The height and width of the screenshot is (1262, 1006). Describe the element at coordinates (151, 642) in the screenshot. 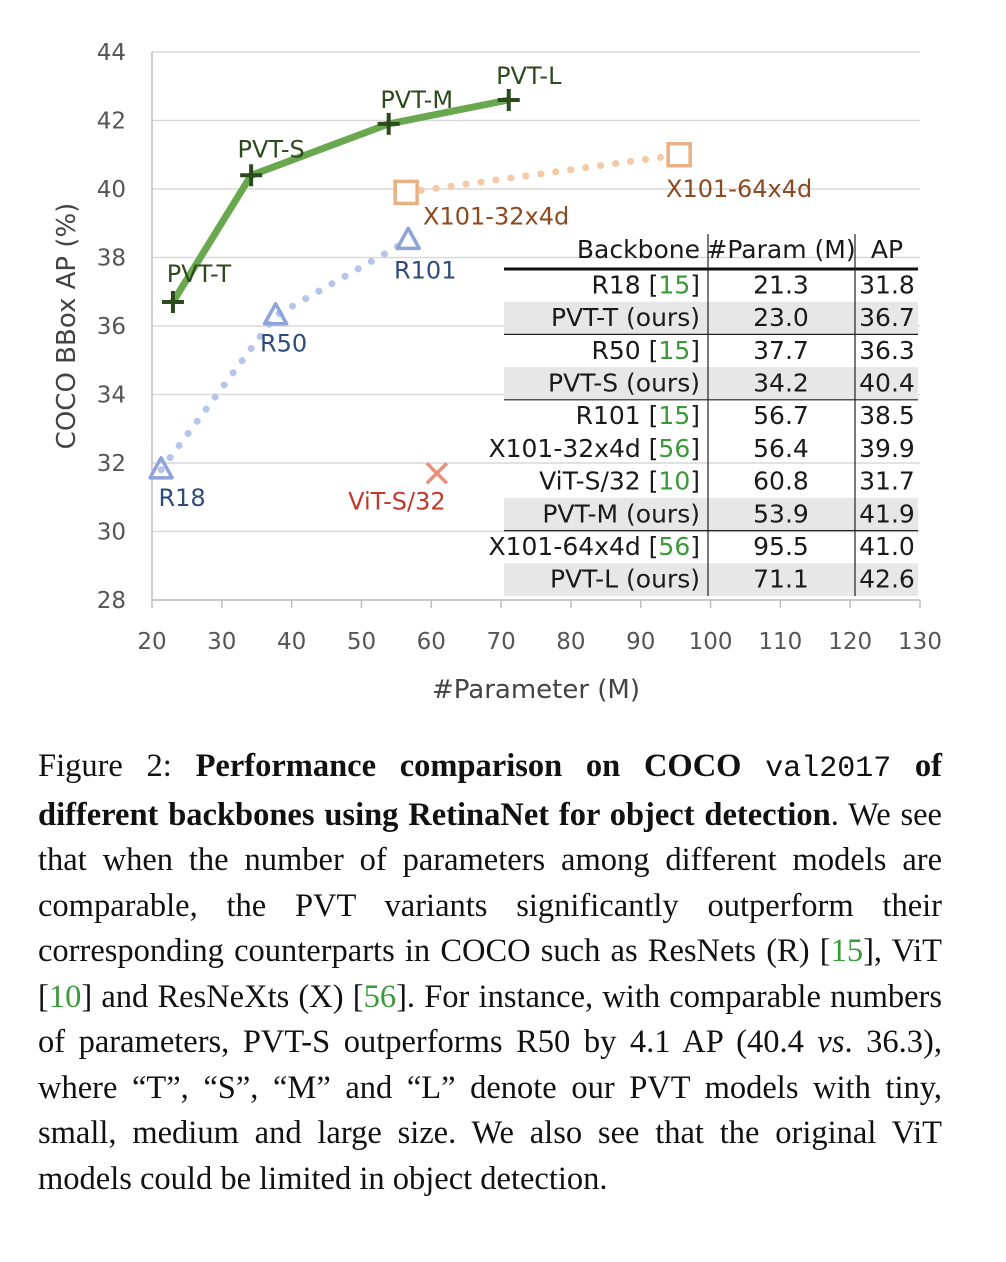

I see `x-tick-label: 20` at that location.